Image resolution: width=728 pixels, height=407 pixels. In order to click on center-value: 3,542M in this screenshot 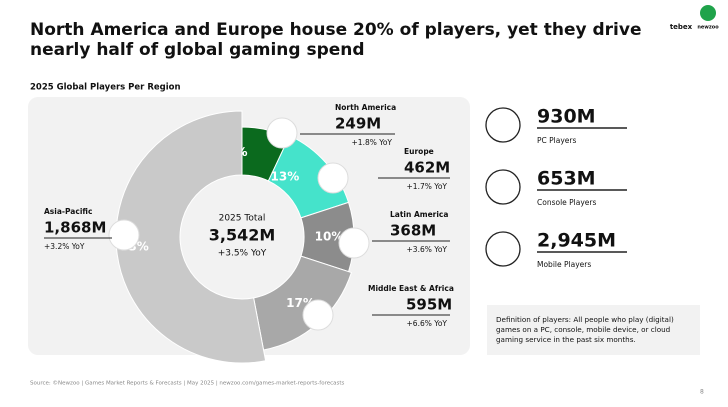, I will do `click(242, 235)`.